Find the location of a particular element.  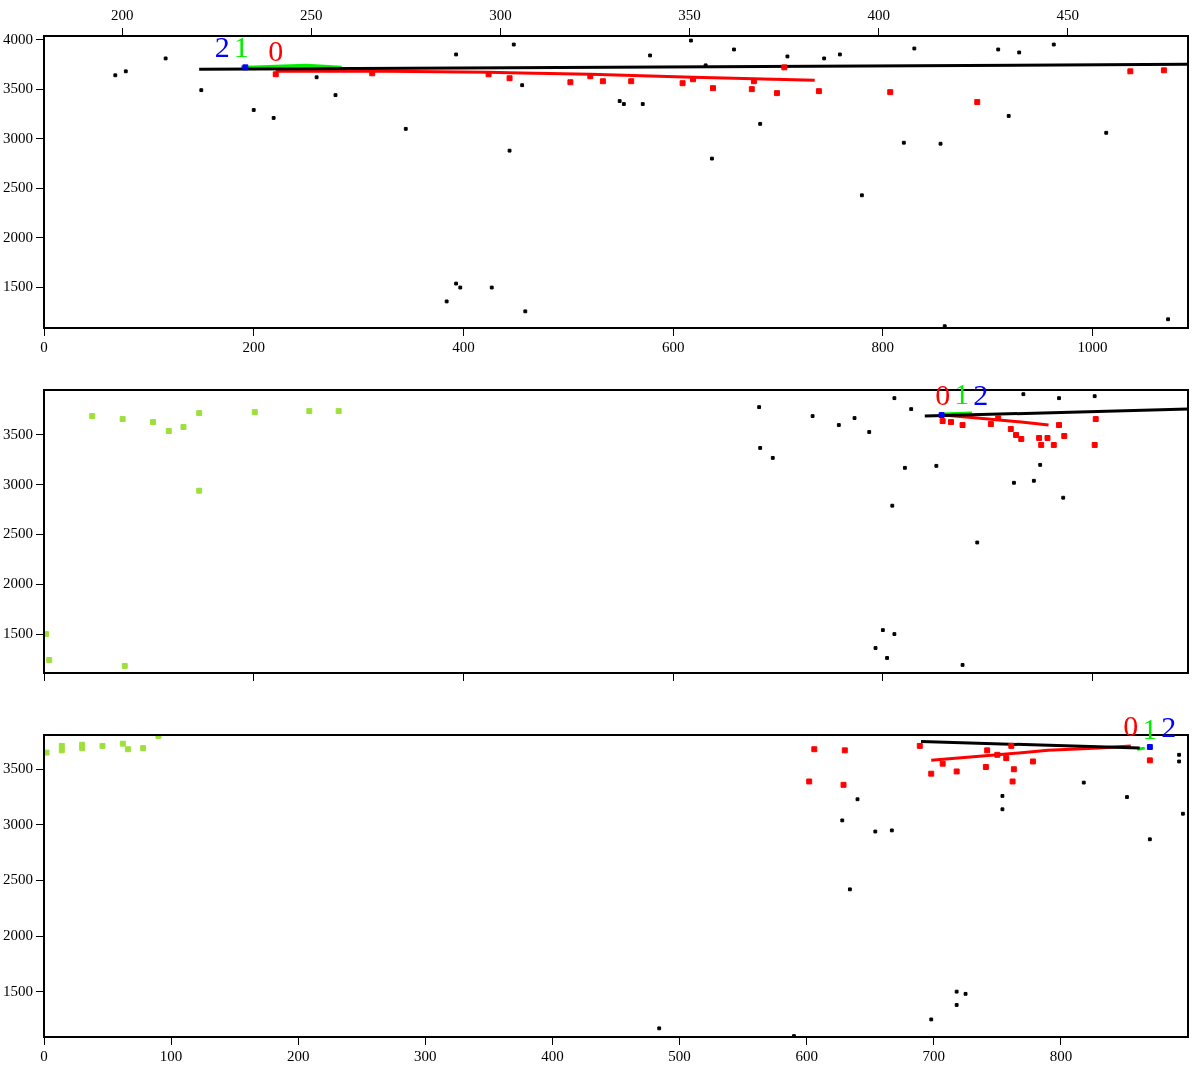

x-tick-label: 0 is located at coordinates (44, 346).